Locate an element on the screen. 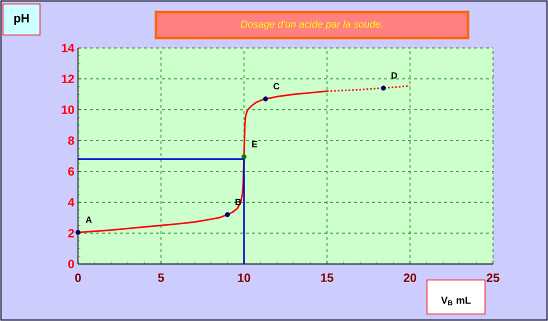  y-tick-label: 2 is located at coordinates (71, 233).